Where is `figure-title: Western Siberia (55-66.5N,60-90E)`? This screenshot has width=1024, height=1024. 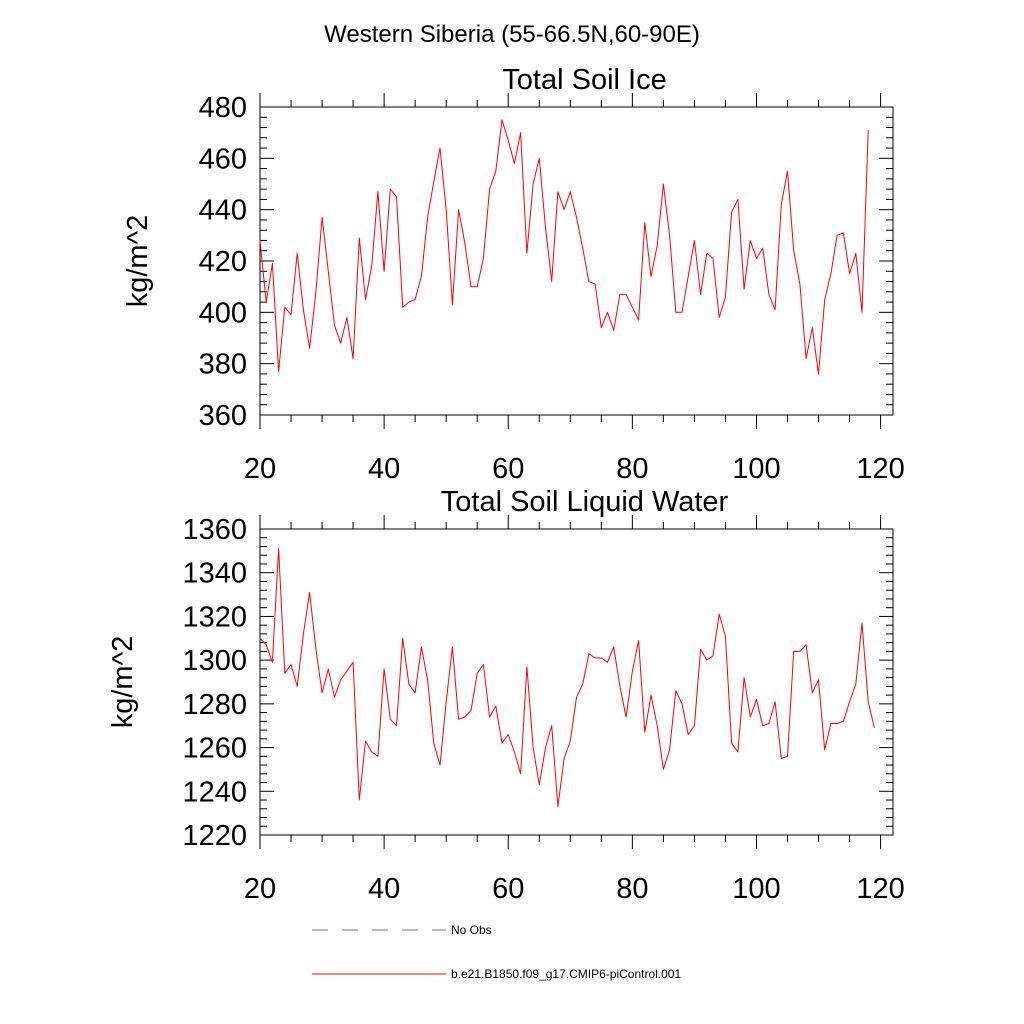 figure-title: Western Siberia (55-66.5N,60-90E) is located at coordinates (512, 34).